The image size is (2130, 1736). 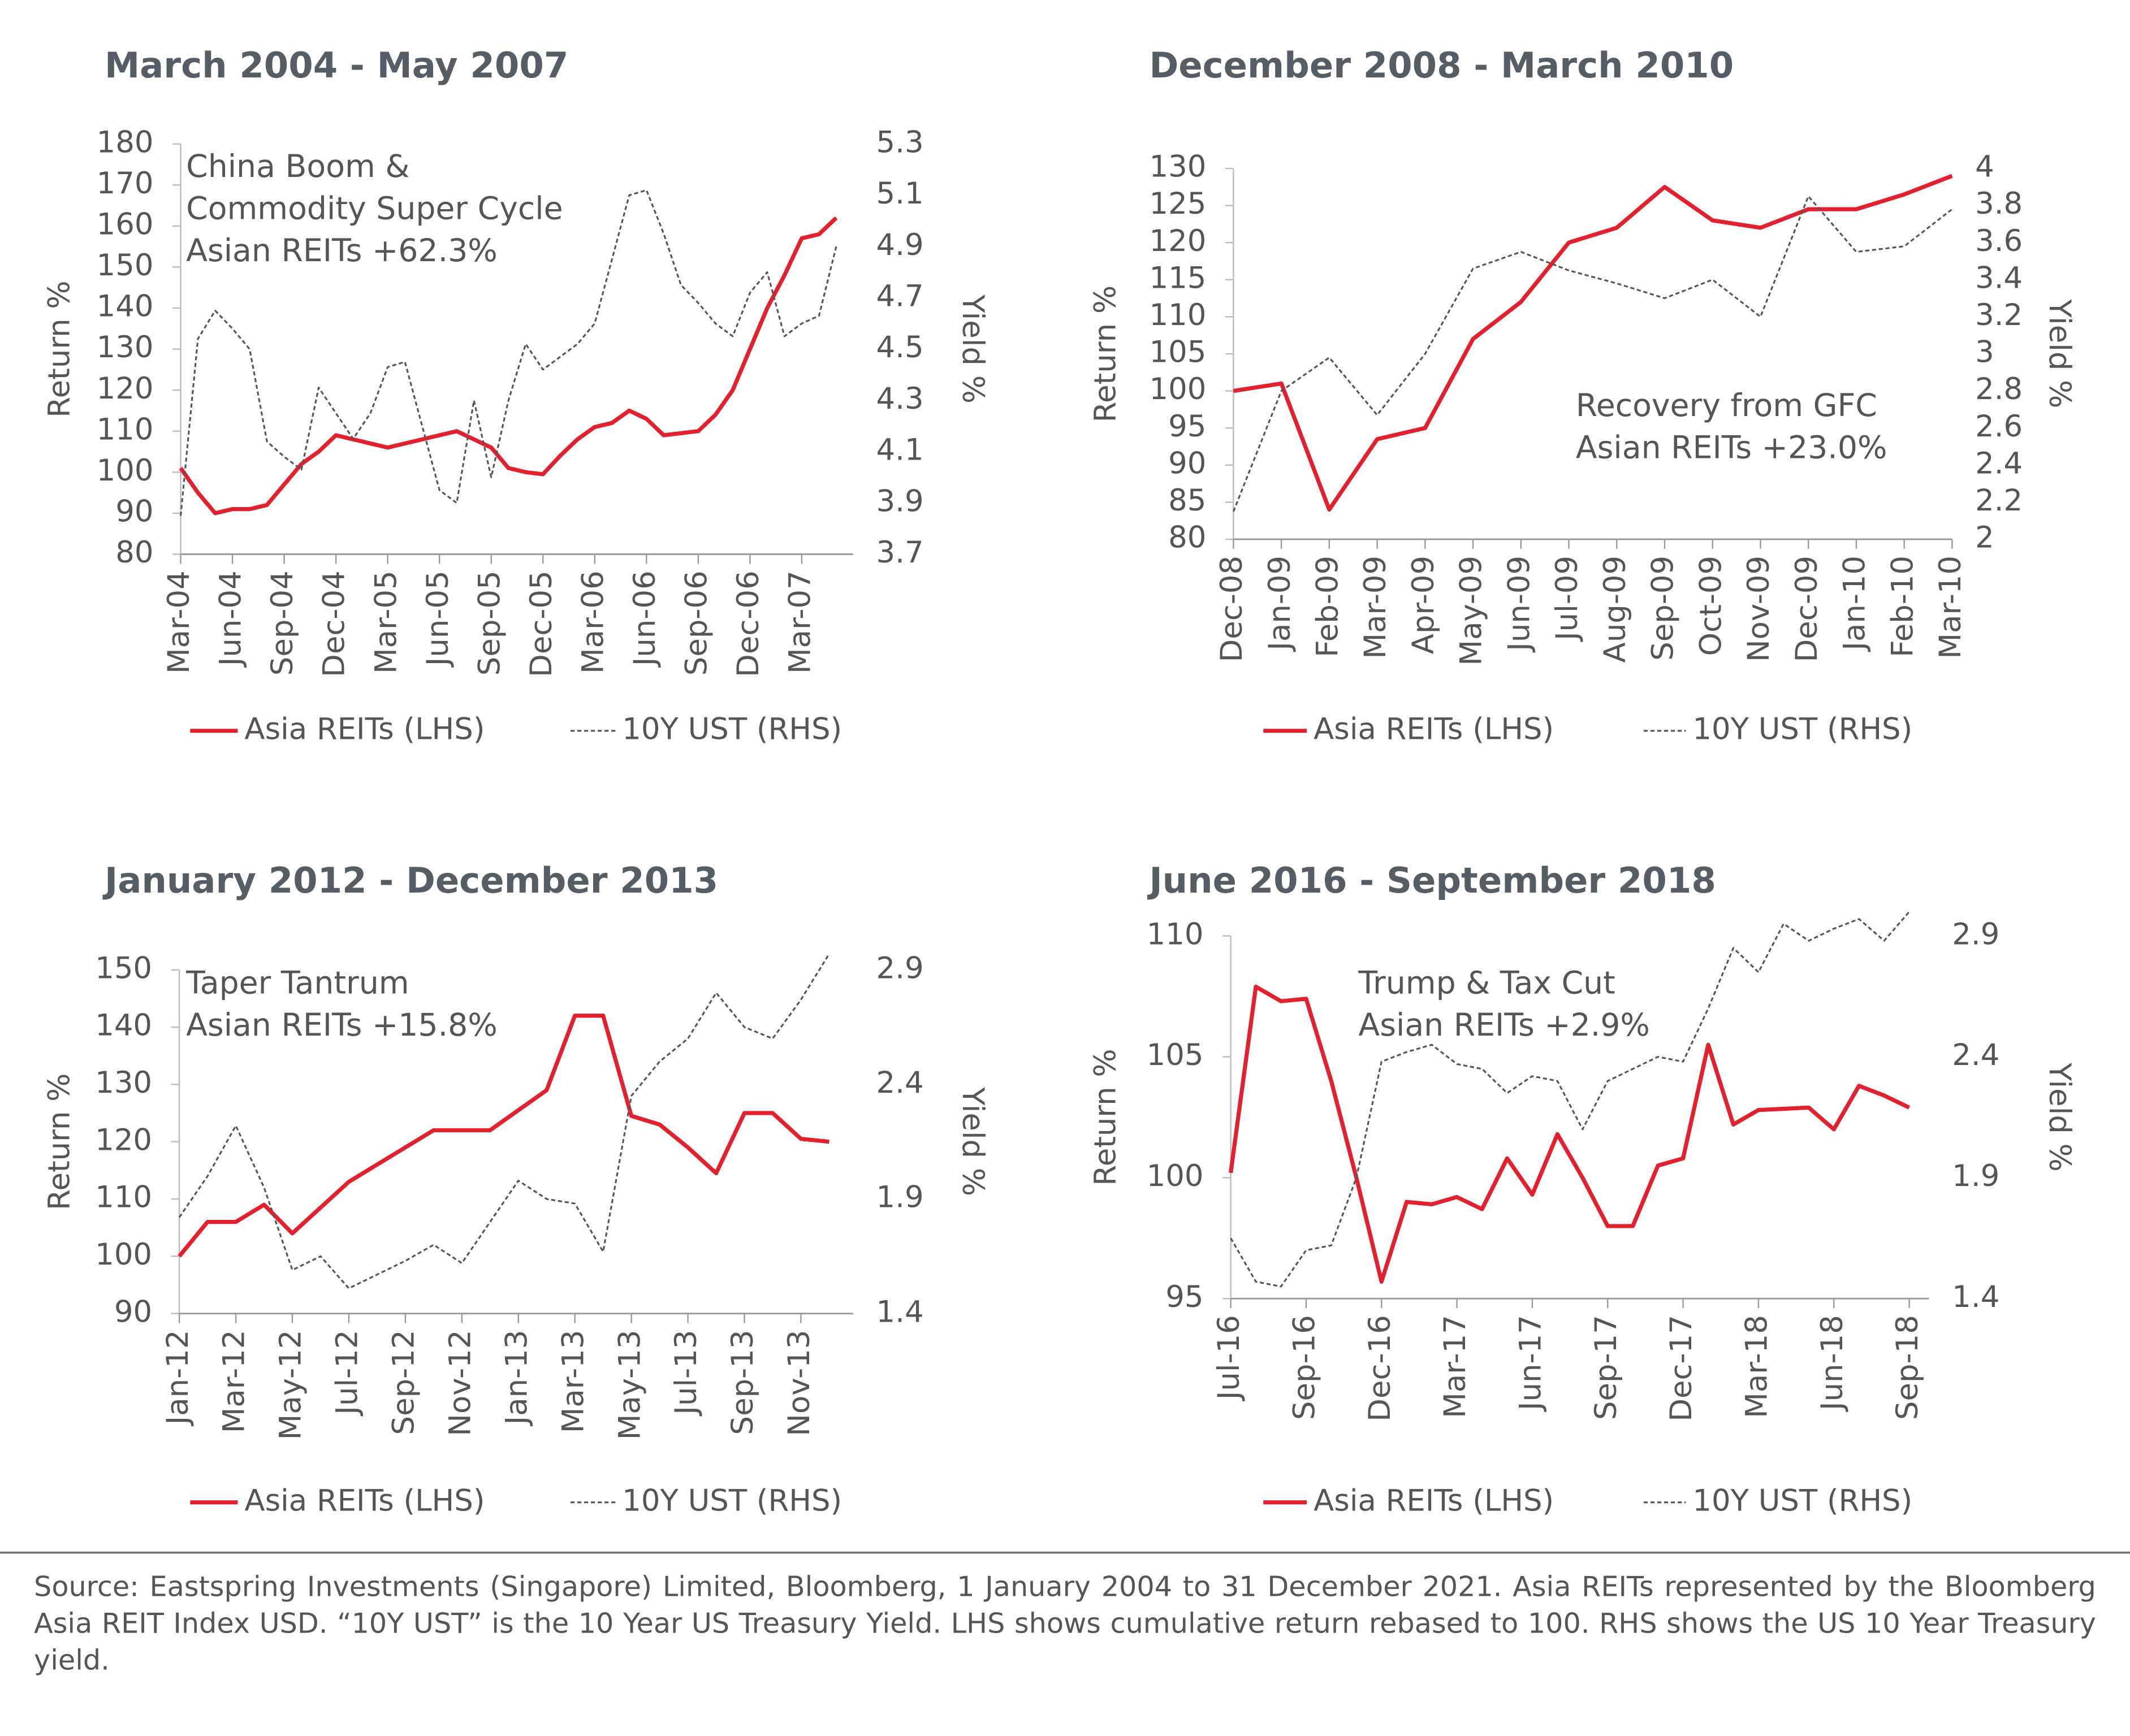 What do you see at coordinates (231, 619) in the screenshot?
I see `x-tick-label: Jun-04` at bounding box center [231, 619].